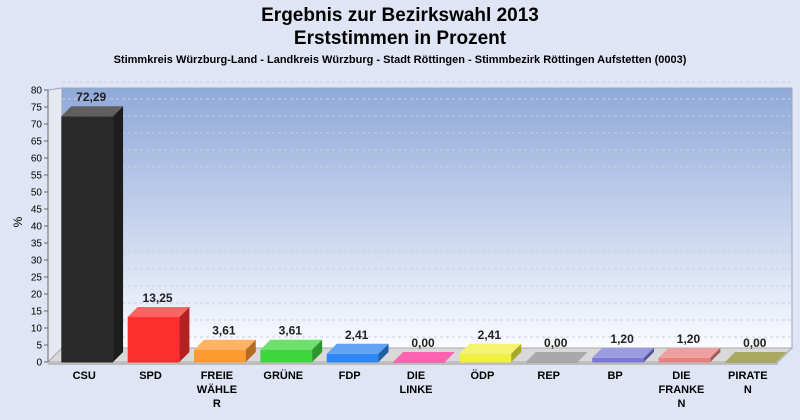 This screenshot has height=420, width=800. I want to click on y-tick-label: 45, so click(37, 210).